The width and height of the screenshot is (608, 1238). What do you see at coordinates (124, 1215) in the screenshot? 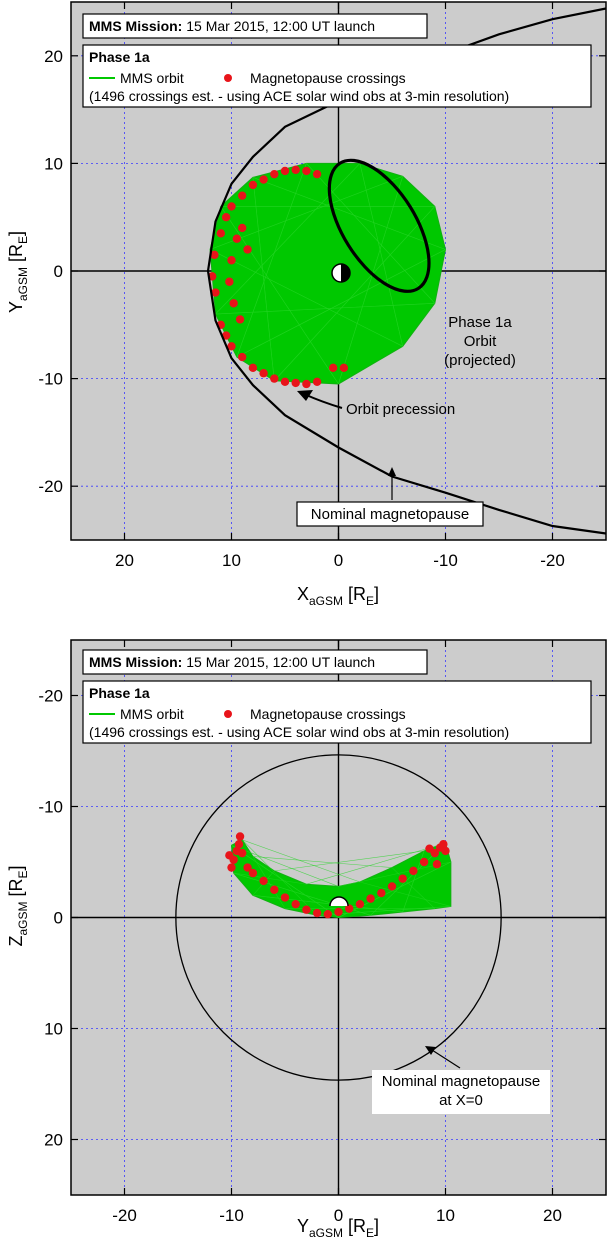
I see `x-tick-label: -20` at bounding box center [124, 1215].